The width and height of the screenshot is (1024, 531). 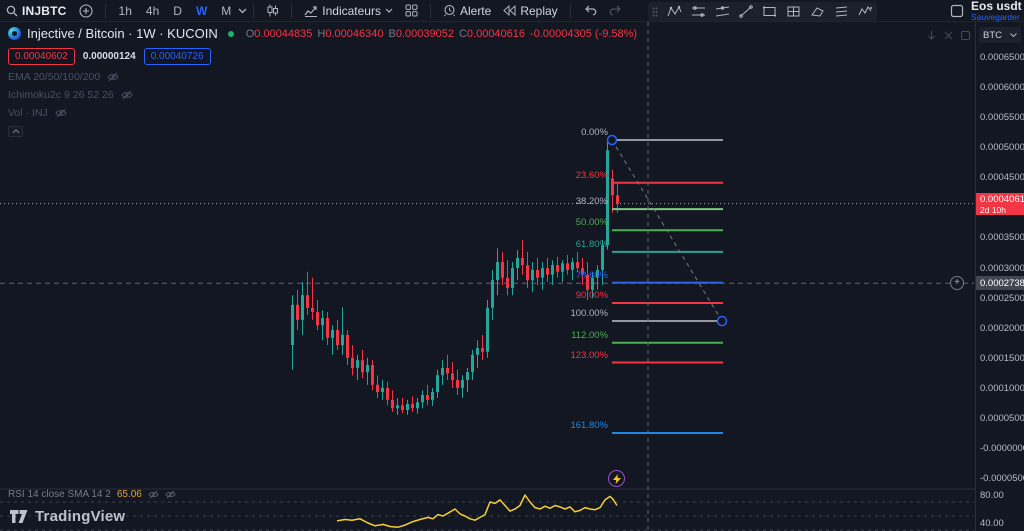 What do you see at coordinates (655, 12) in the screenshot?
I see `drag-handle-icon` at bounding box center [655, 12].